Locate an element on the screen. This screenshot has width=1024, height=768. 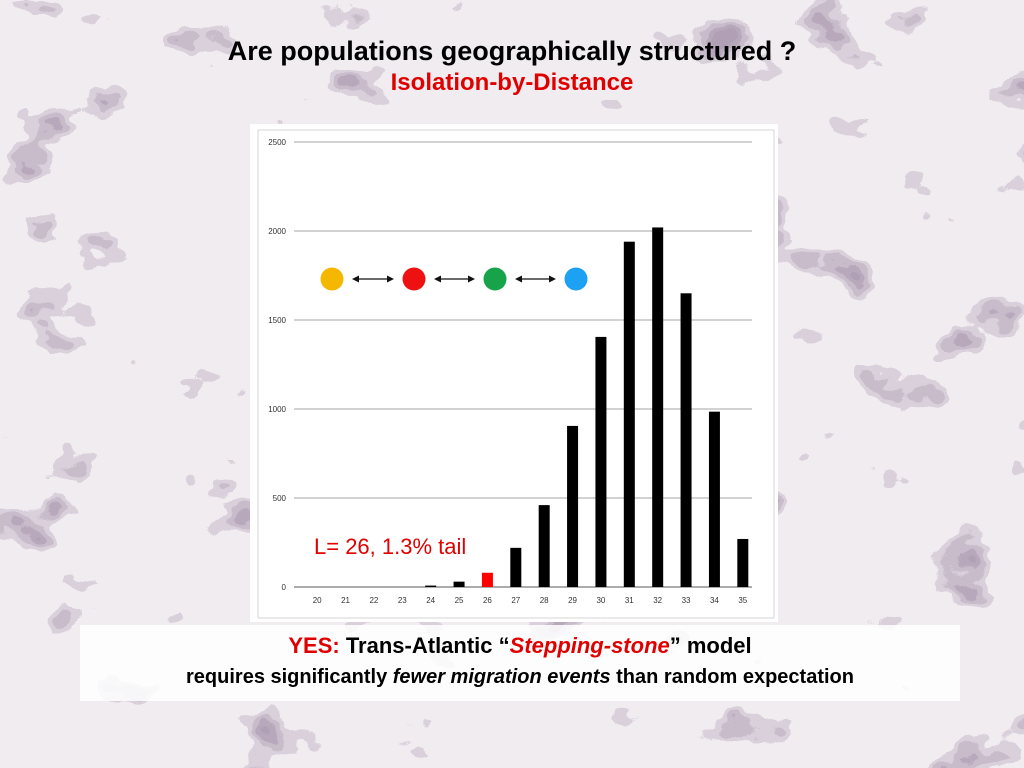
x-tick-label: 35 is located at coordinates (742, 600).